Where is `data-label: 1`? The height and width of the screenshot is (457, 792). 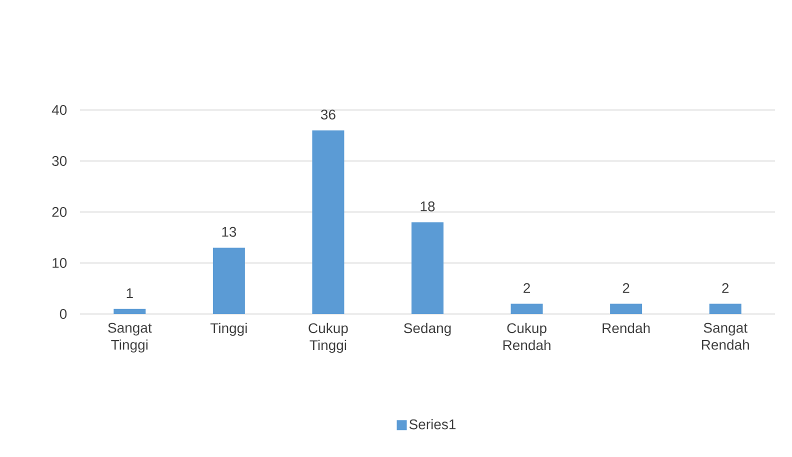
data-label: 1 is located at coordinates (129, 293).